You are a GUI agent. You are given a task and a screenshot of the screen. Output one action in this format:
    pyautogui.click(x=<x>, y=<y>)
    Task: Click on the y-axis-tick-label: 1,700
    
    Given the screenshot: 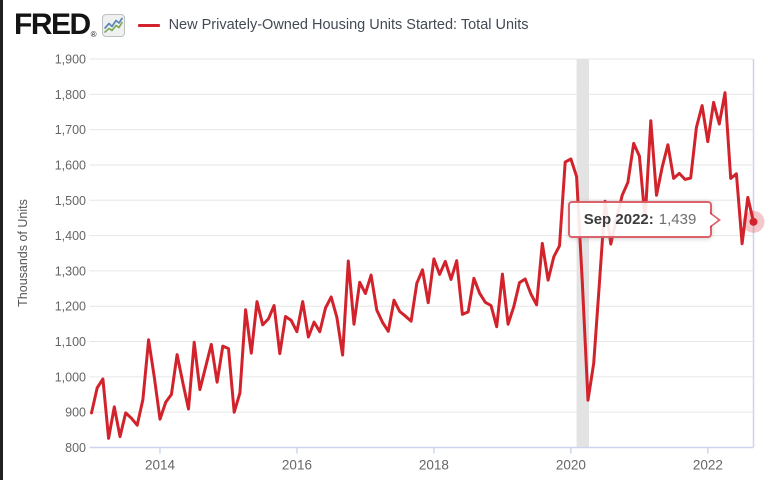 What is the action you would take?
    pyautogui.click(x=70, y=130)
    